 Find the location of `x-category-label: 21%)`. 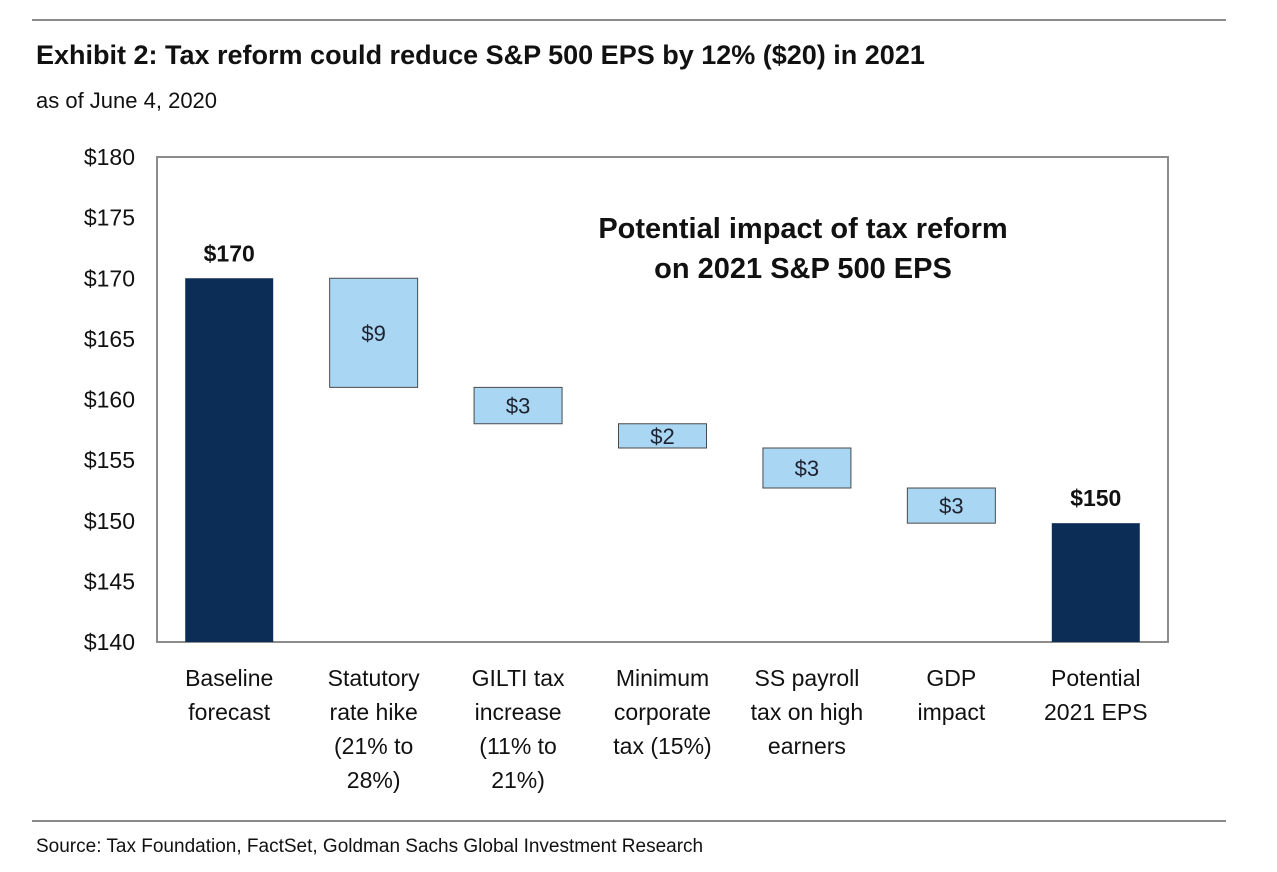

x-category-label: 21%) is located at coordinates (518, 780).